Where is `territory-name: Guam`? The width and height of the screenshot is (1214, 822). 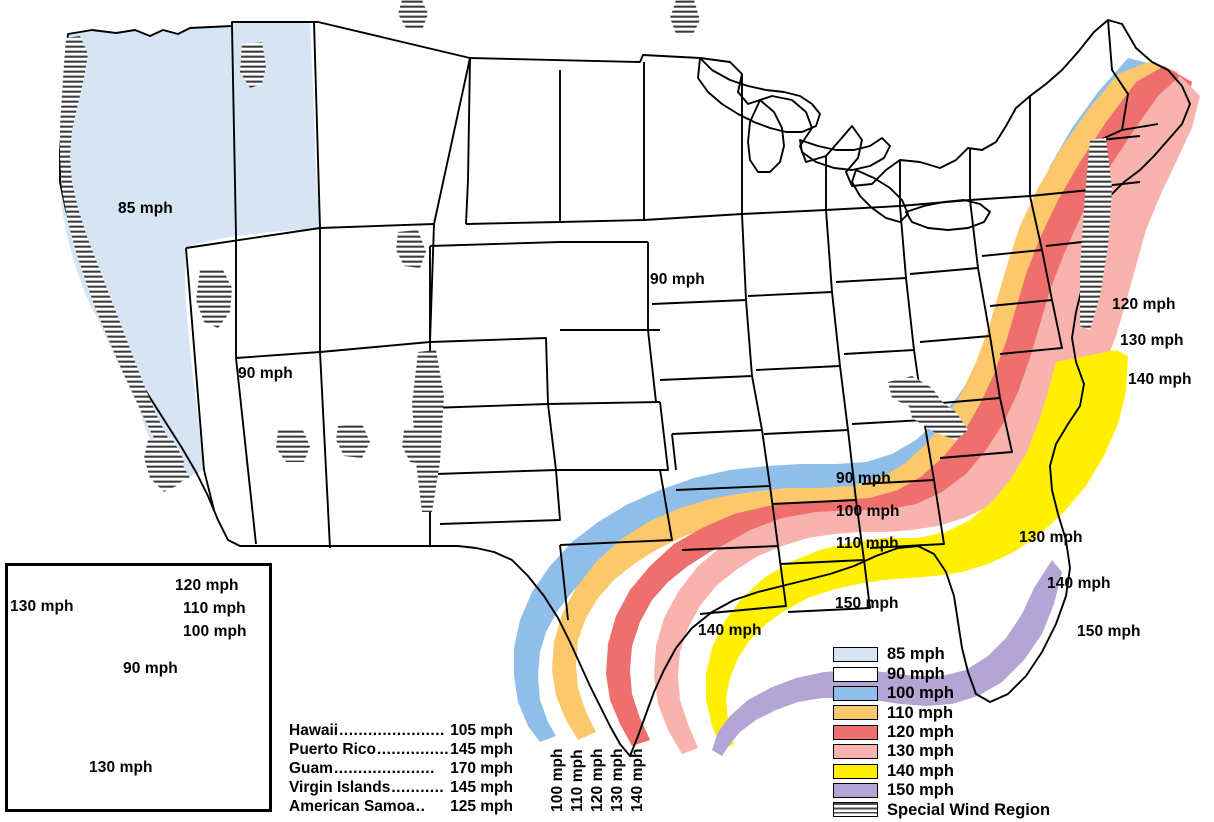
territory-name: Guam is located at coordinates (311, 768).